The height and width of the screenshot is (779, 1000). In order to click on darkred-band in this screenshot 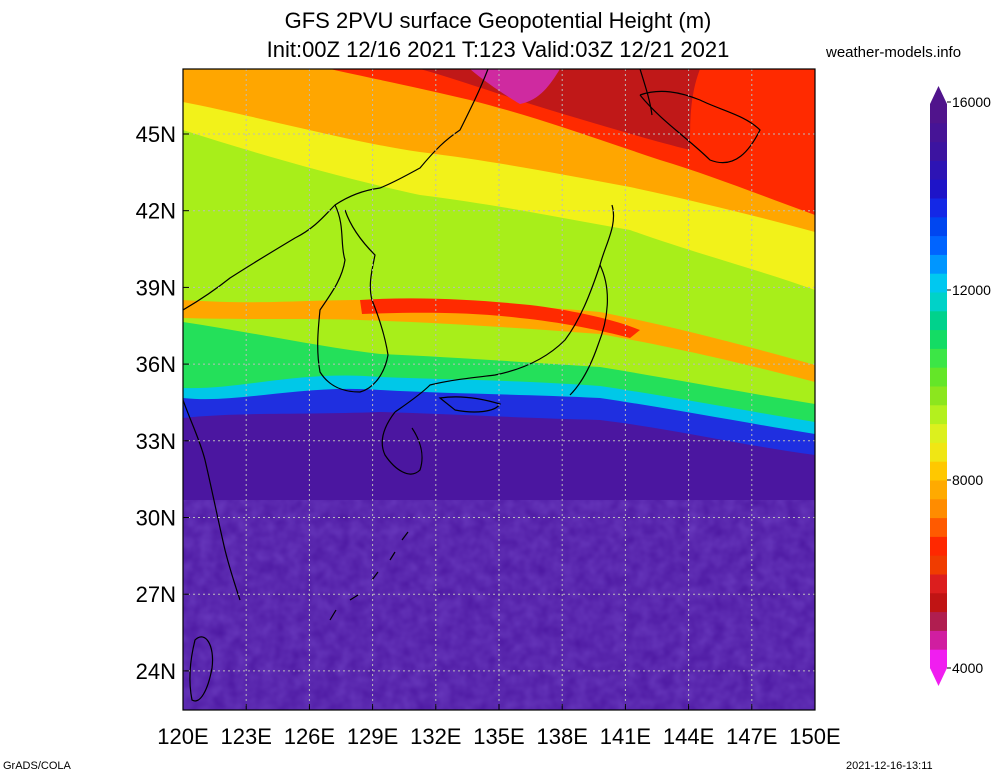, I will do `click(560, 109)`.